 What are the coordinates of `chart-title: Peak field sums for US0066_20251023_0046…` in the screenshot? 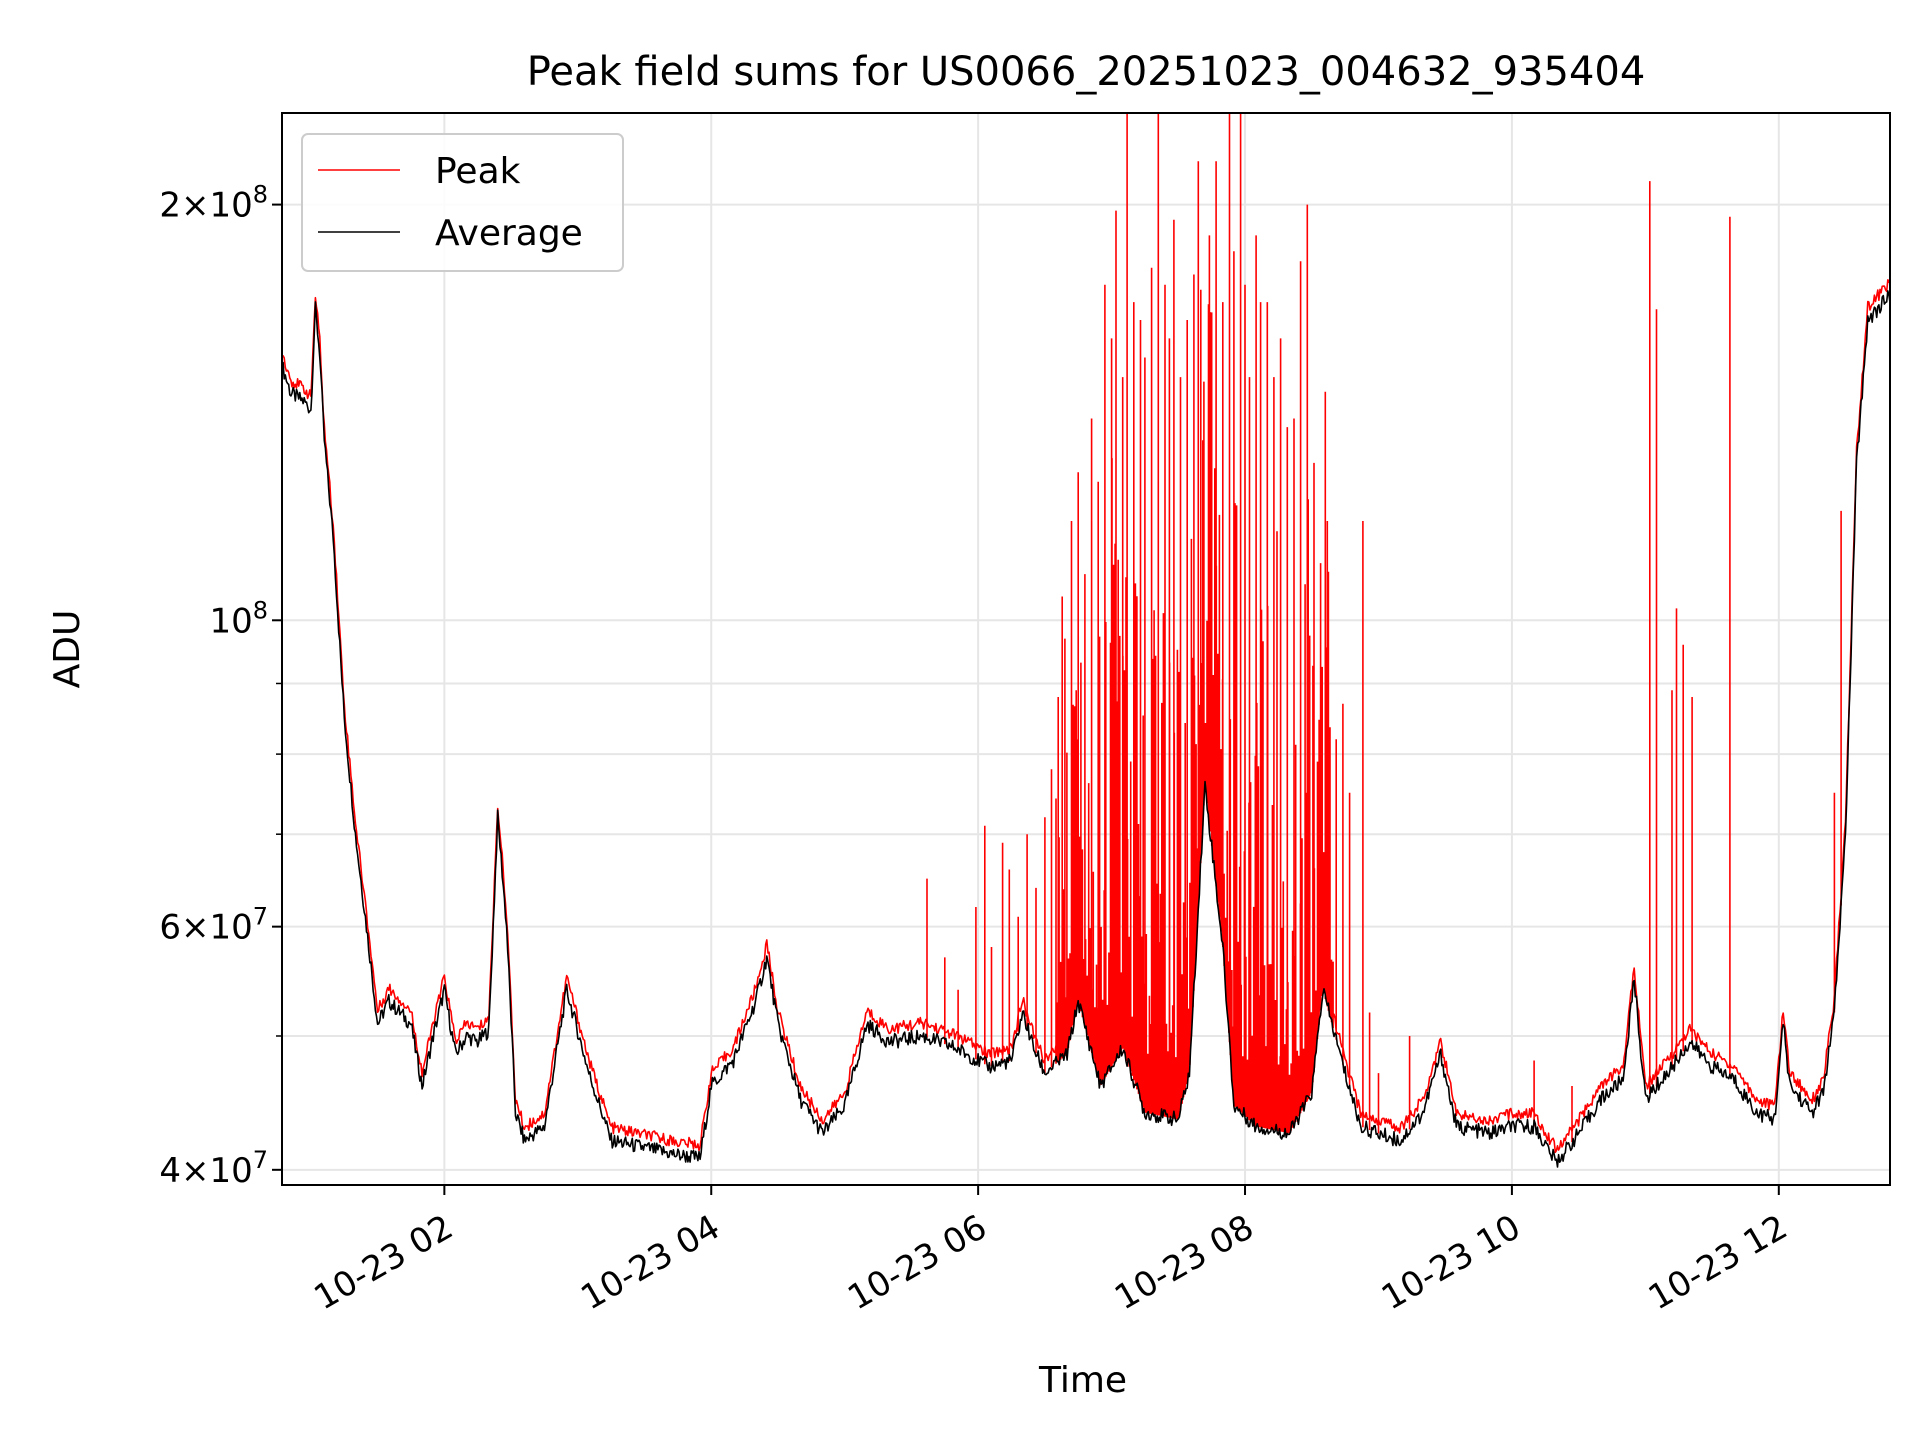 It's located at (1086, 72).